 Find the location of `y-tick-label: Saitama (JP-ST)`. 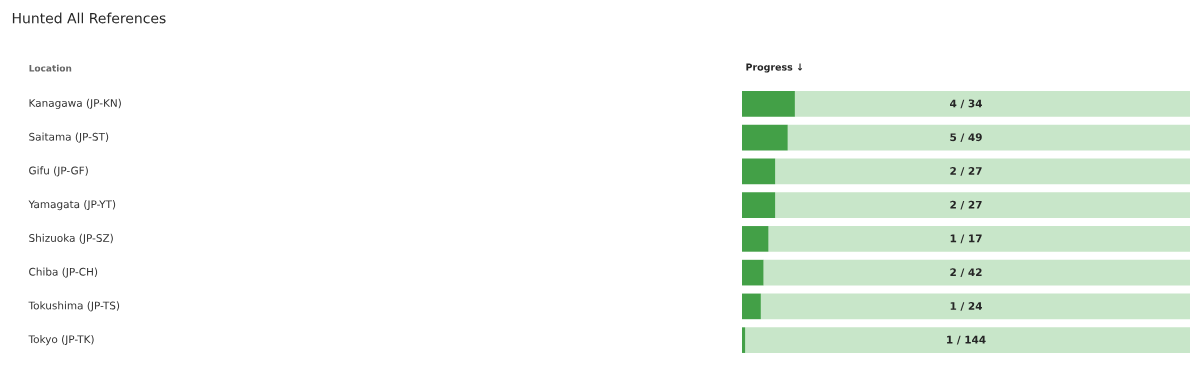

y-tick-label: Saitama (JP-ST) is located at coordinates (69, 137).